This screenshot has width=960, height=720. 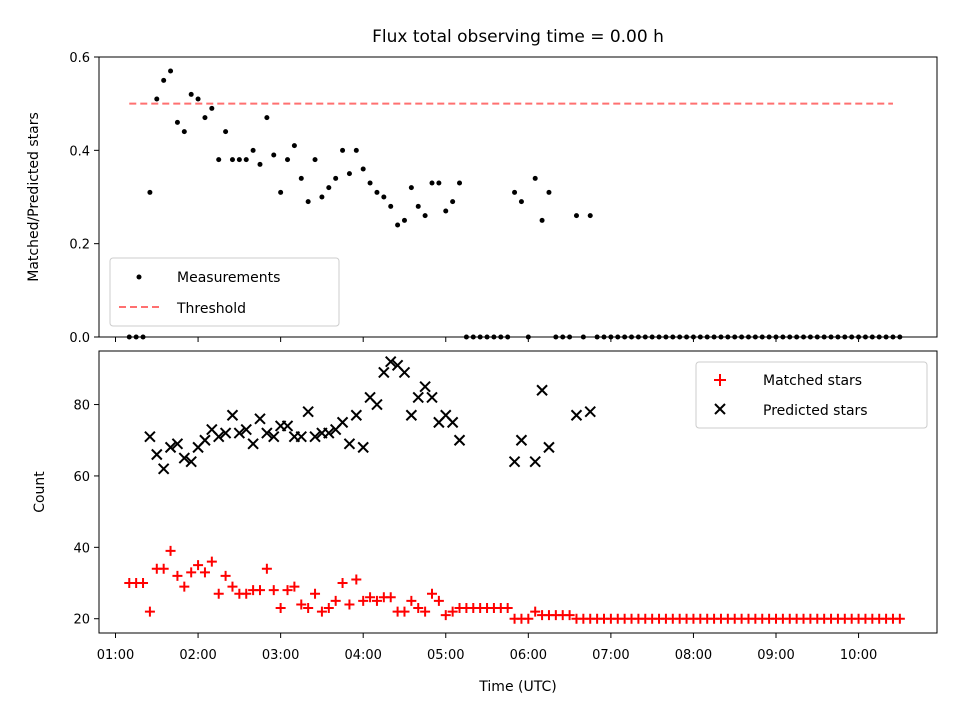 What do you see at coordinates (815, 411) in the screenshot?
I see `legend-predicted-label: Predicted stars` at bounding box center [815, 411].